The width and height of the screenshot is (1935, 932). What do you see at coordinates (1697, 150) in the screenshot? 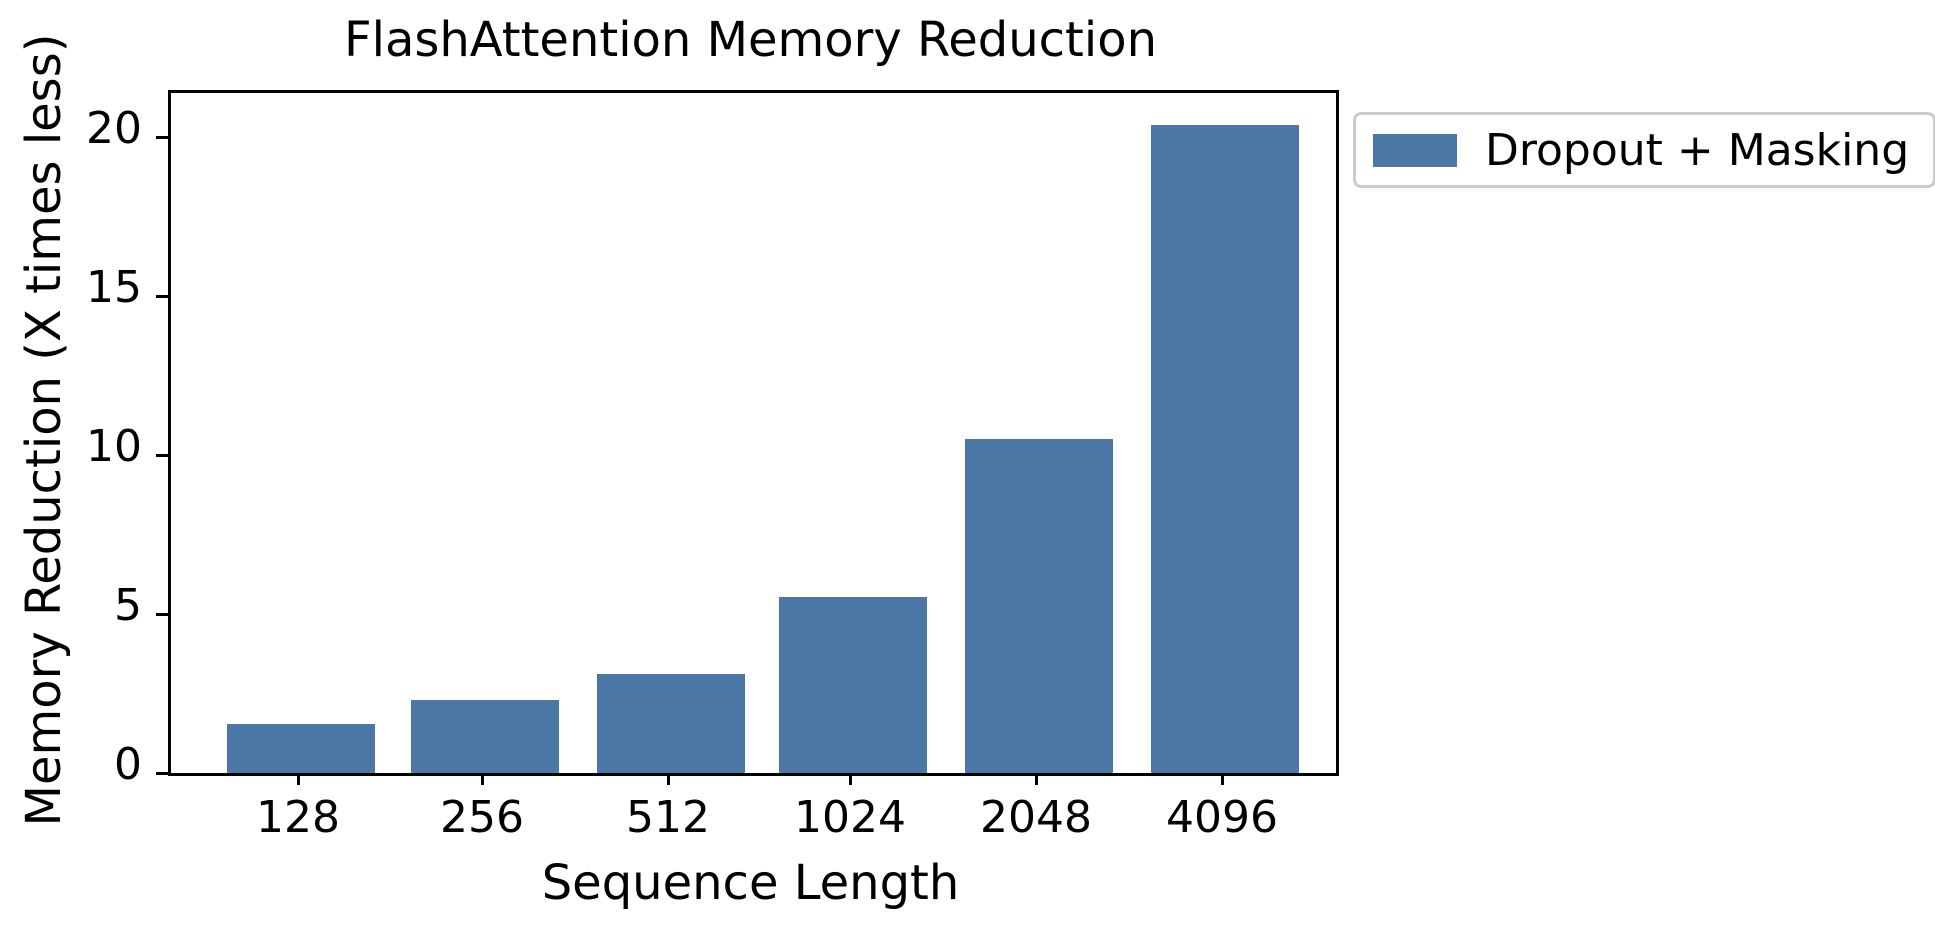
I see `legend-label: Dropout + Masking` at bounding box center [1697, 150].